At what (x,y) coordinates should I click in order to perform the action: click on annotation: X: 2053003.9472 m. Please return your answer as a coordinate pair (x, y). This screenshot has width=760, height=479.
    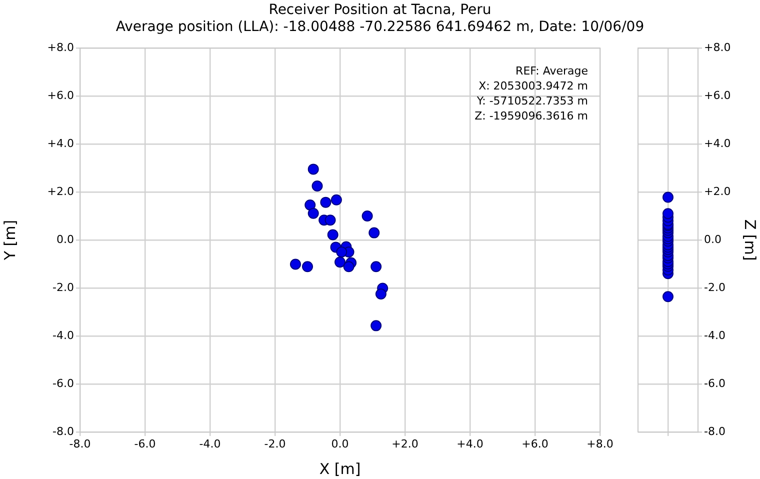
    Looking at the image, I should click on (533, 85).